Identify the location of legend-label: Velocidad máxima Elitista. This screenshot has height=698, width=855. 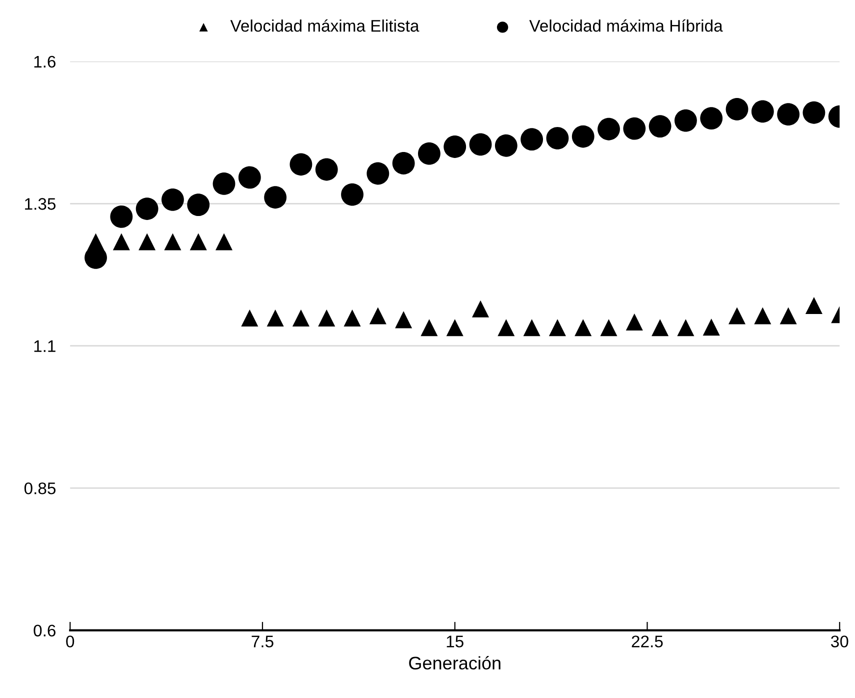
(325, 25).